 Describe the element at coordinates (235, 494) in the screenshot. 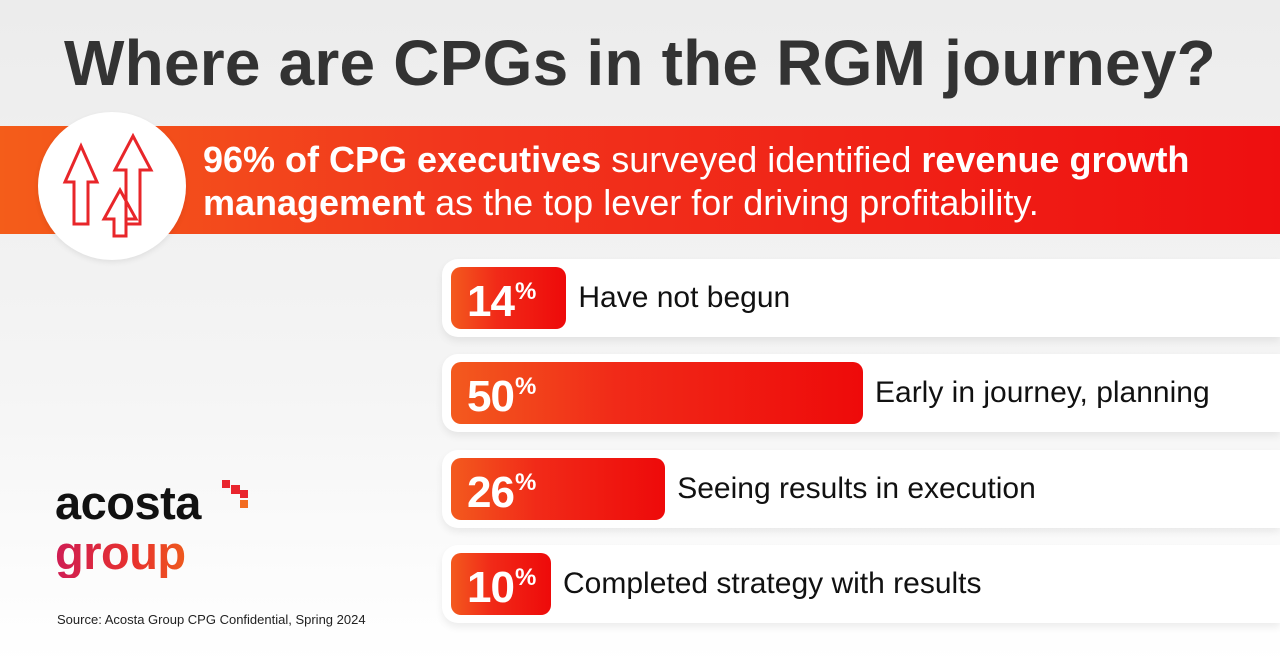

I see `logo-pixel-mark-icon` at that location.